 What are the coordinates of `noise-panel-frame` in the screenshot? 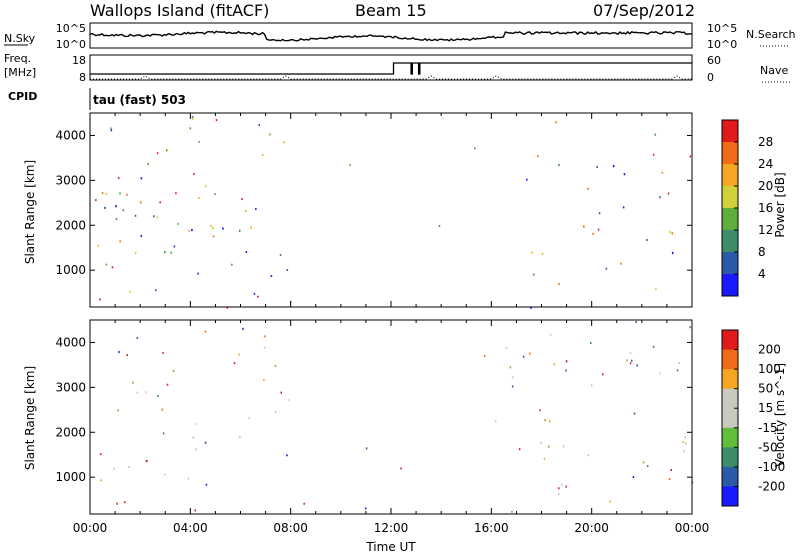 It's located at (391, 35).